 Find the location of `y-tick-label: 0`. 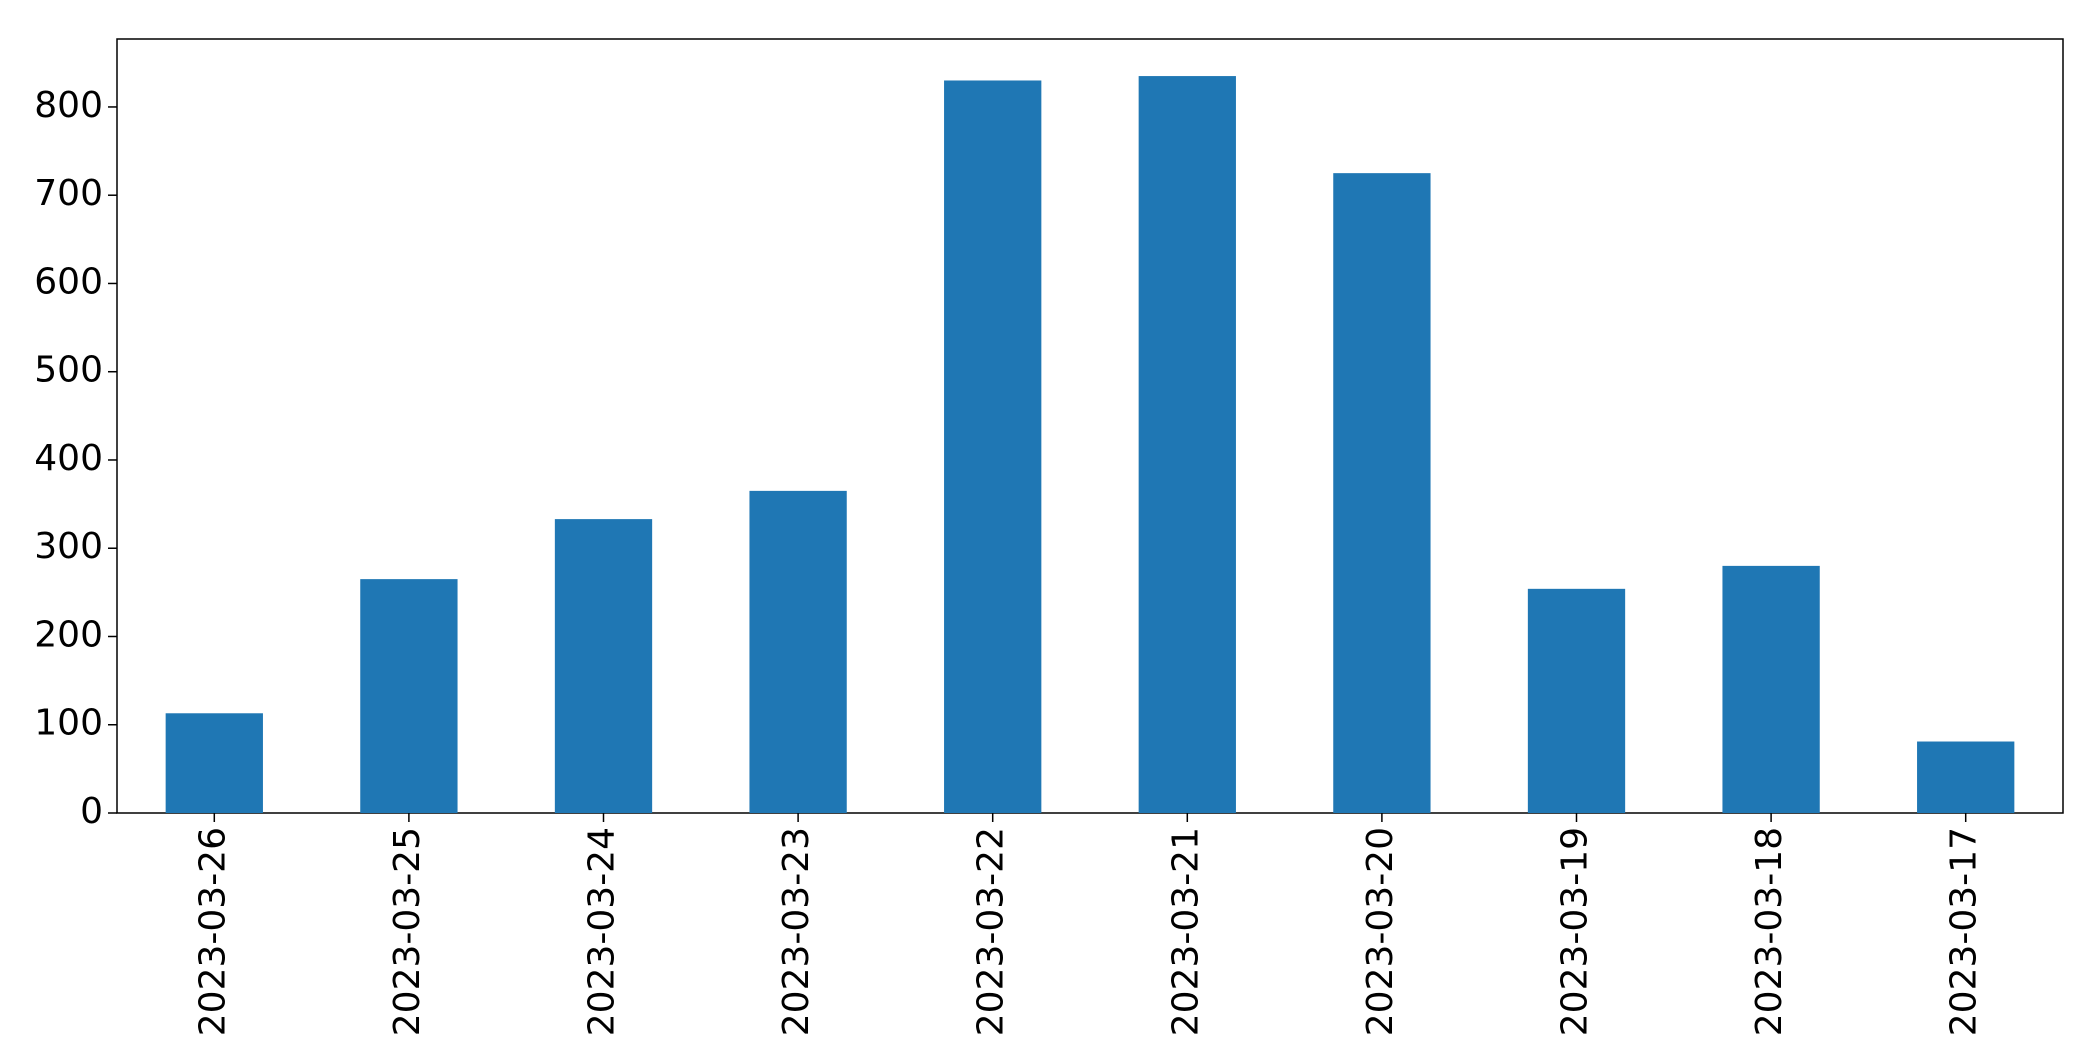

y-tick-label: 0 is located at coordinates (91, 811).